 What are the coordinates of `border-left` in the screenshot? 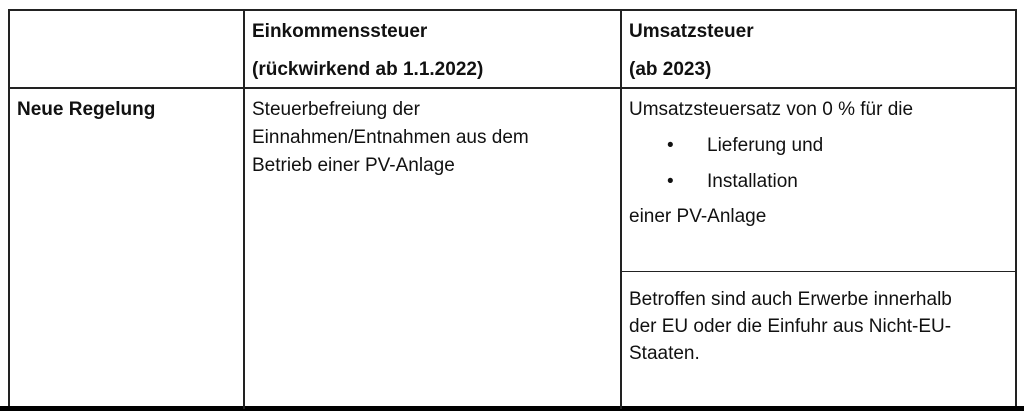 It's located at (9, 209).